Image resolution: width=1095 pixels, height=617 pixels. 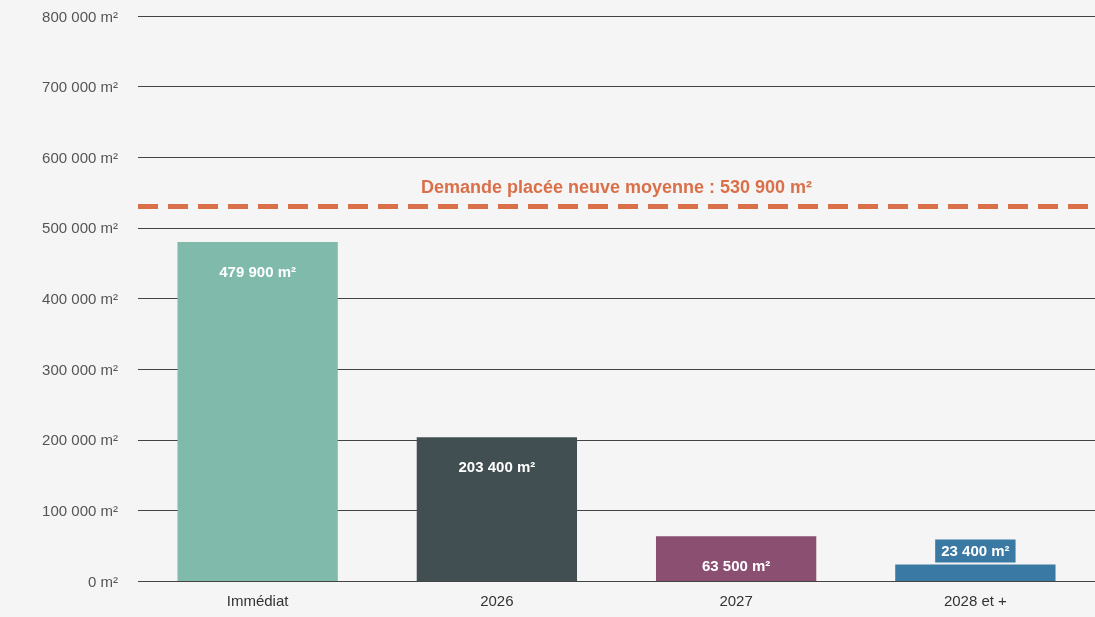 What do you see at coordinates (80, 369) in the screenshot?
I see `y-tick-label: 300 000 m²` at bounding box center [80, 369].